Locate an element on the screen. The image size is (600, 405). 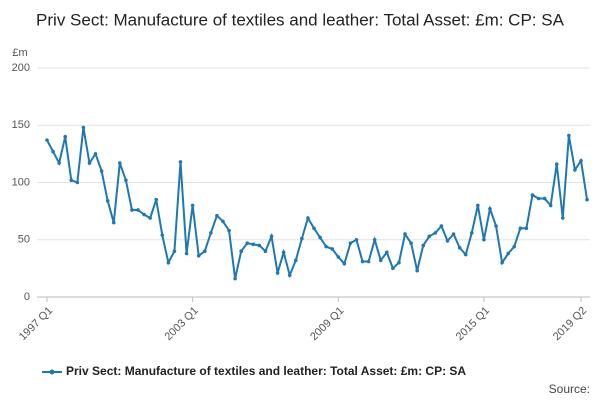
x-tick-label: 2009 Q1 is located at coordinates (327, 324).